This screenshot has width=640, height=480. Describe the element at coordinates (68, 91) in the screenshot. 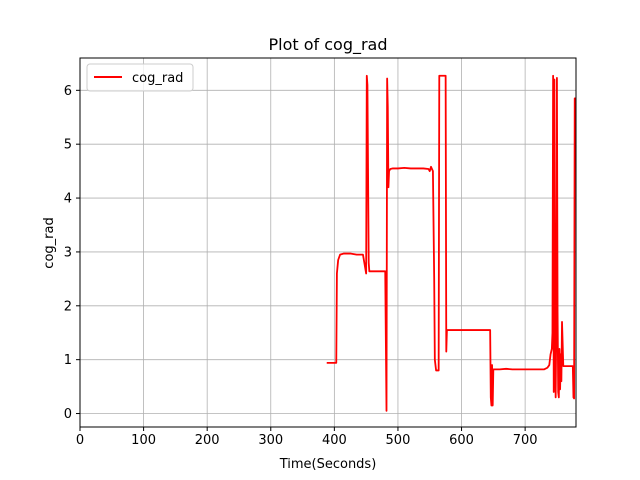

I see `y-tick-label: 6` at that location.